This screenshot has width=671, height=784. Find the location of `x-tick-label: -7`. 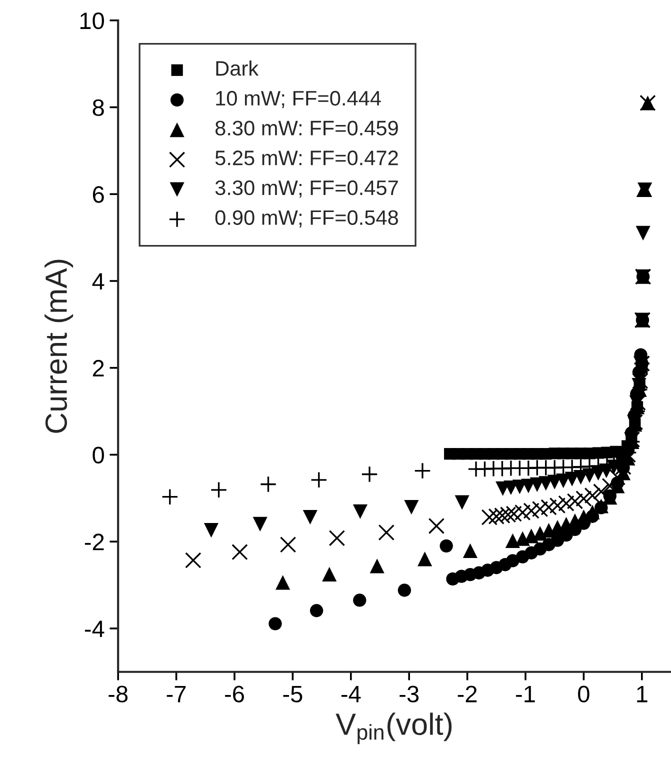

x-tick-label: -7 is located at coordinates (176, 694).